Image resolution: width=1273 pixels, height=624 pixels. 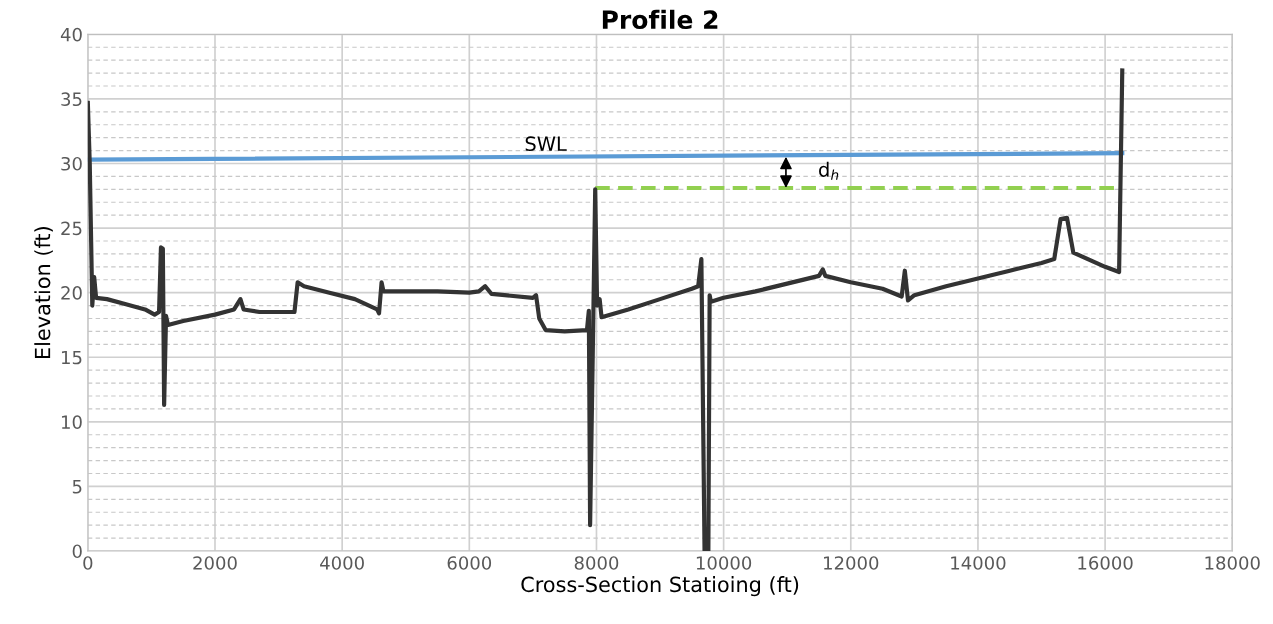 I want to click on x-tick-label: 14000, so click(x=978, y=563).